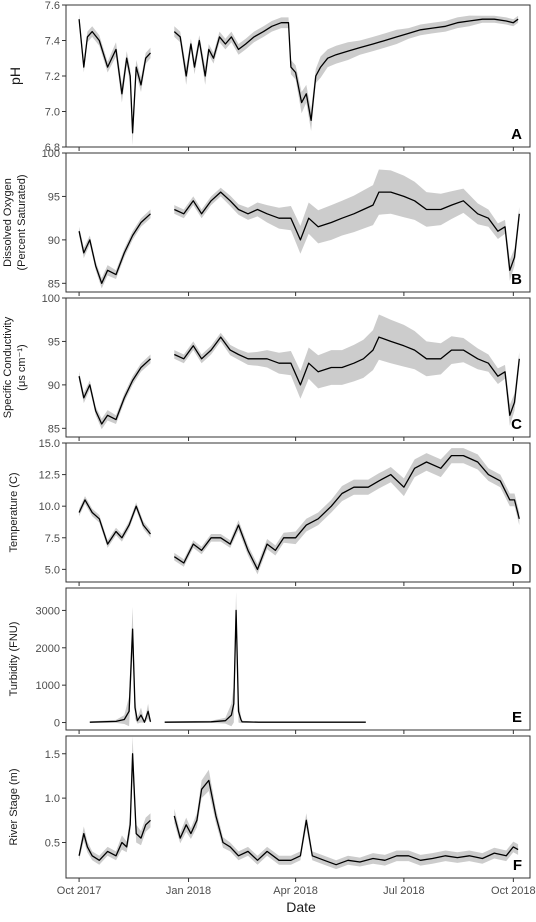 This screenshot has height=922, width=536. What do you see at coordinates (51, 299) in the screenshot?
I see `panel-c-y-tick-label: 100` at bounding box center [51, 299].